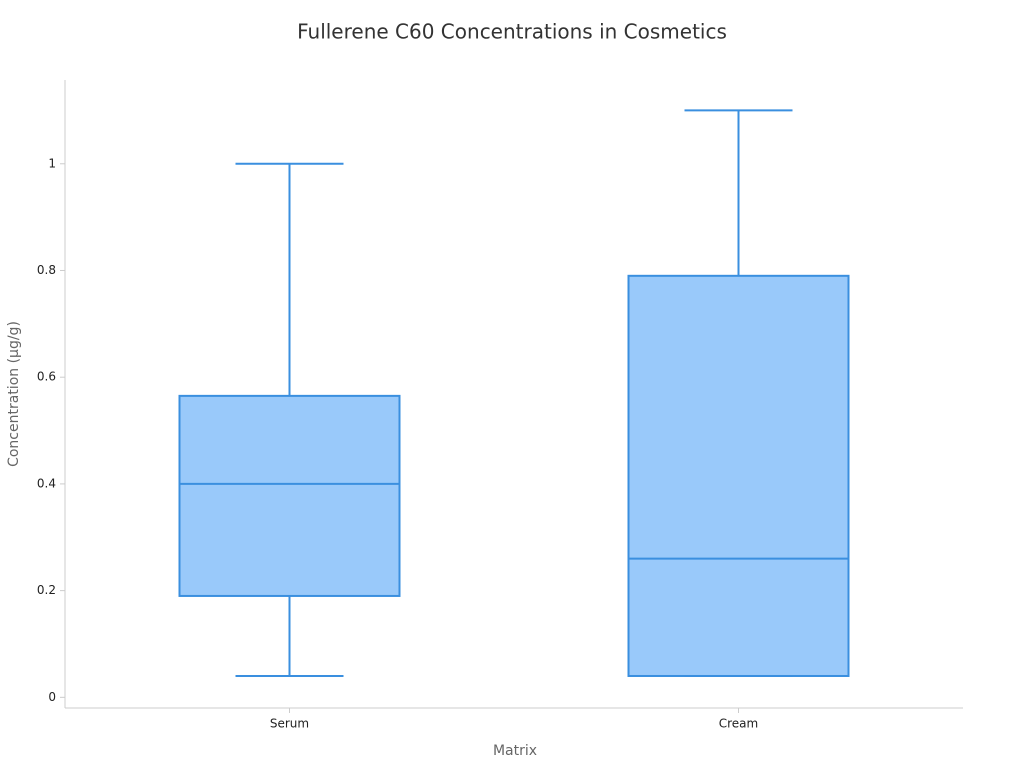  What do you see at coordinates (52, 697) in the screenshot?
I see `y-tick-label: 0` at bounding box center [52, 697].